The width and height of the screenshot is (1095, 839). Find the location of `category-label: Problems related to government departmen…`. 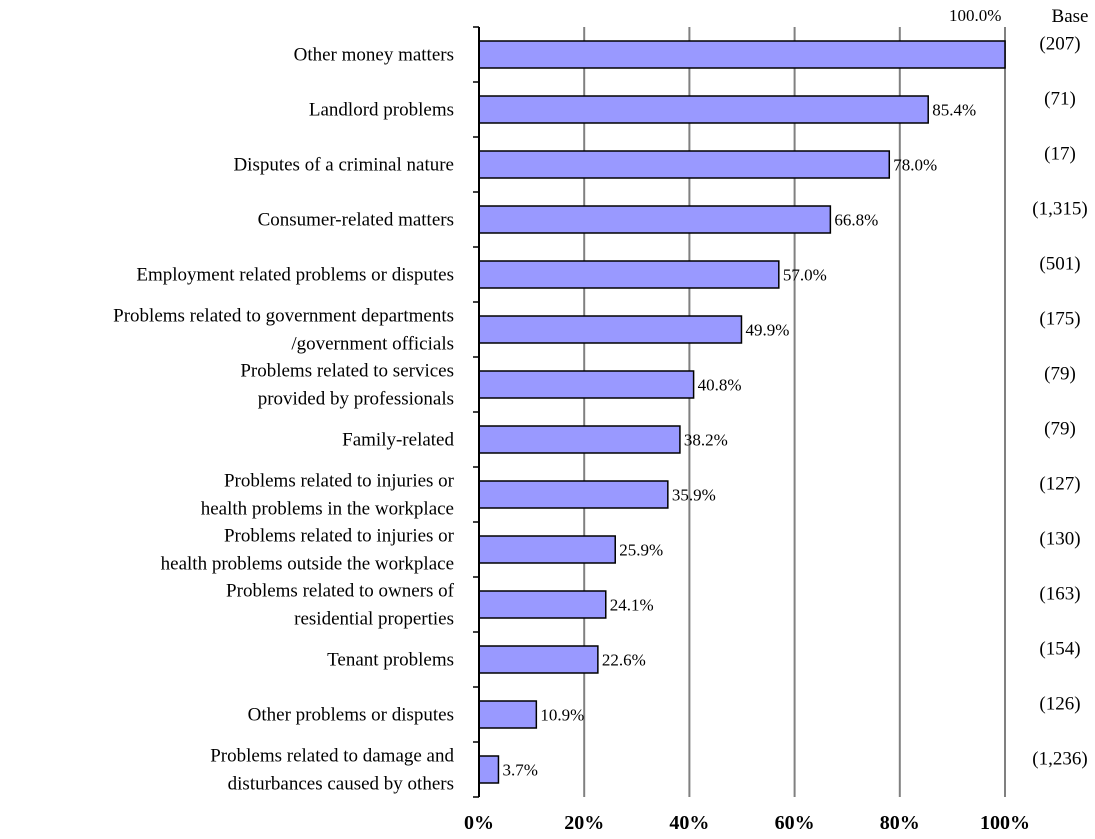

category-label: Problems related to government departmen… is located at coordinates (283, 316).